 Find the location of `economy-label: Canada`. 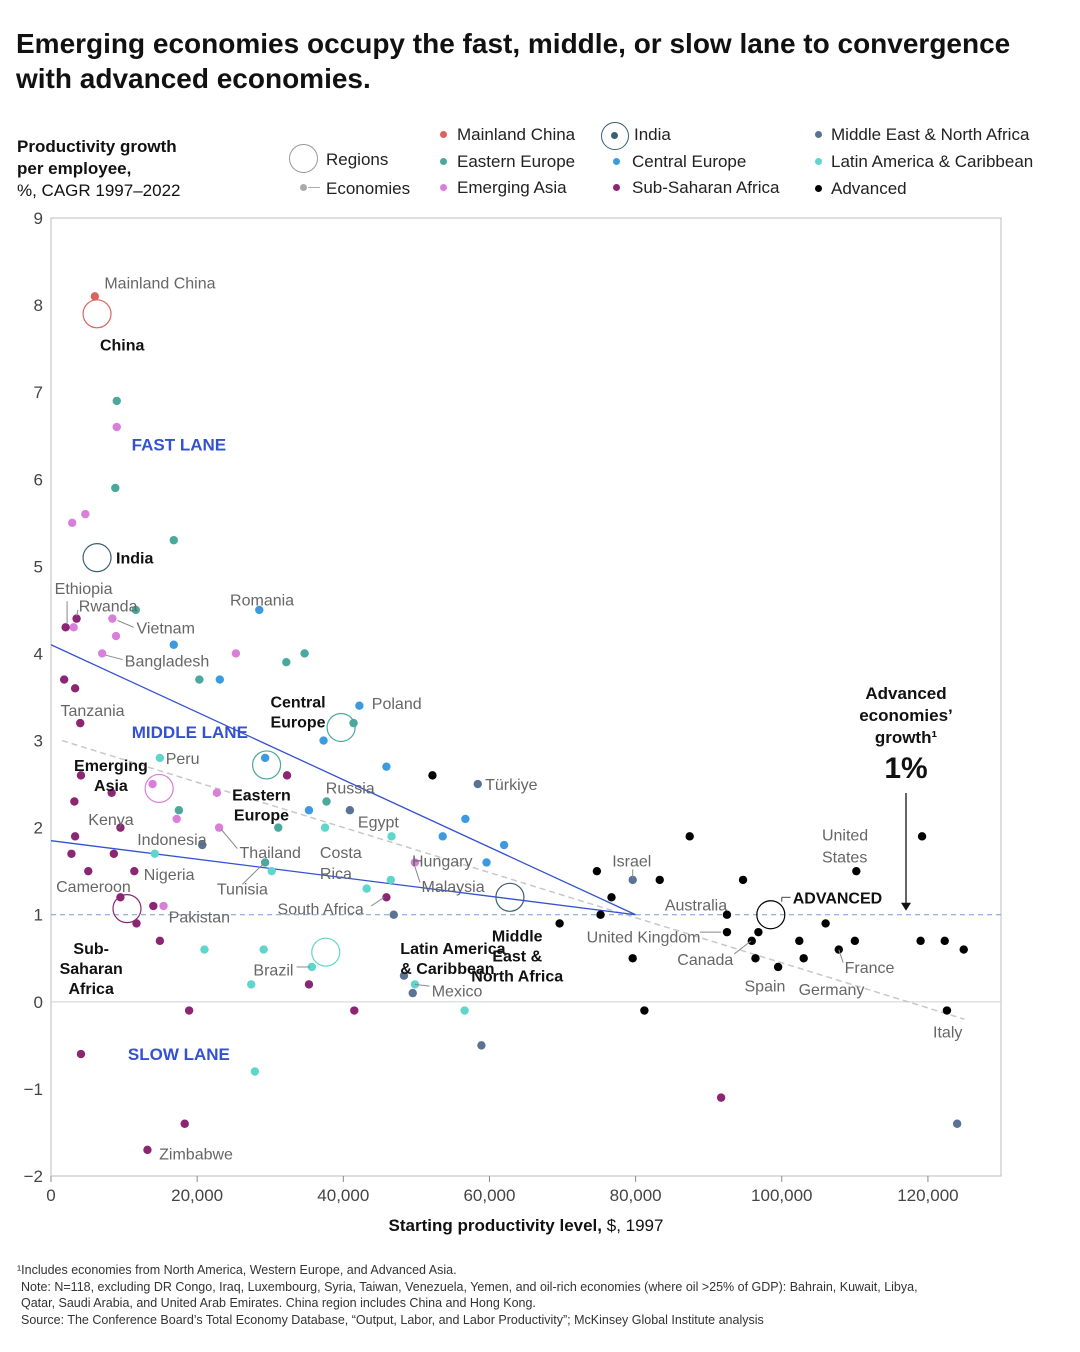

economy-label: Canada is located at coordinates (705, 960).